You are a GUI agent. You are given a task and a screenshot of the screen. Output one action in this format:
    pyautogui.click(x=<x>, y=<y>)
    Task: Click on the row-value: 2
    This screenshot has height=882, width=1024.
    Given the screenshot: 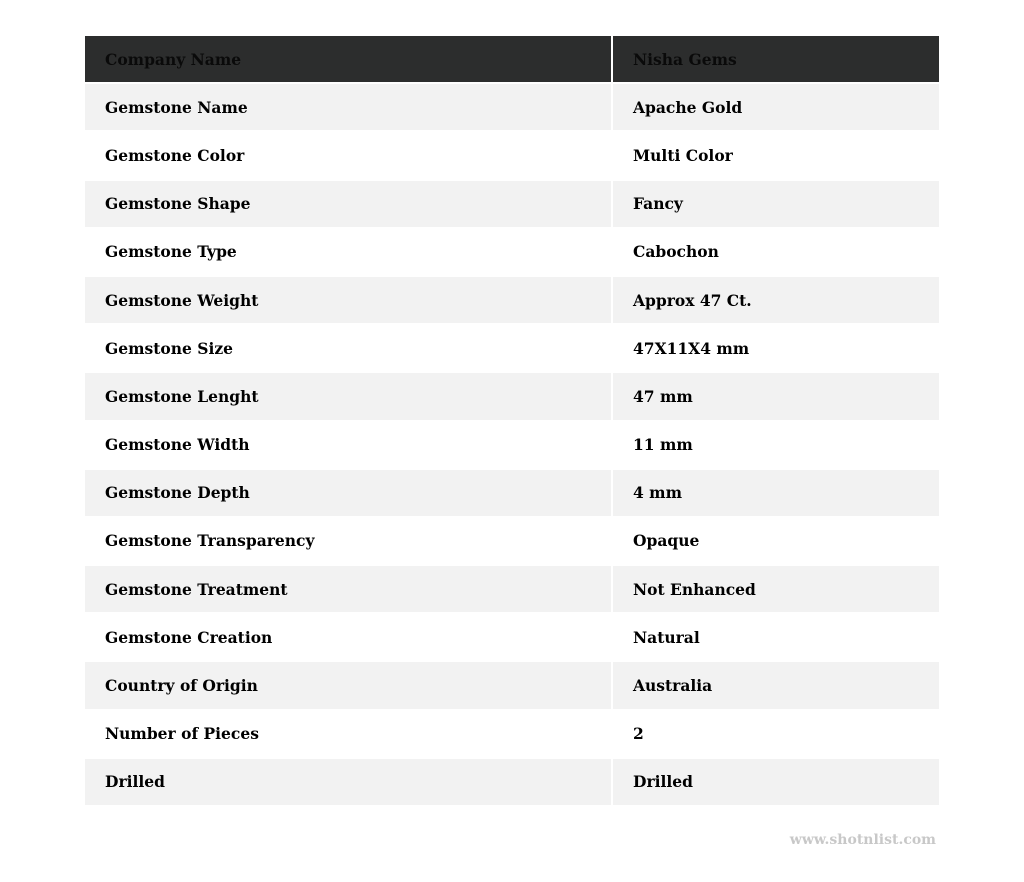 What is the action you would take?
    pyautogui.click(x=776, y=733)
    